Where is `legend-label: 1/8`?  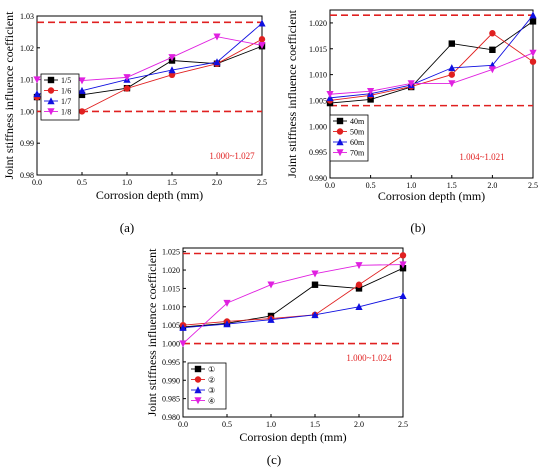 legend-label: 1/8 is located at coordinates (66, 112).